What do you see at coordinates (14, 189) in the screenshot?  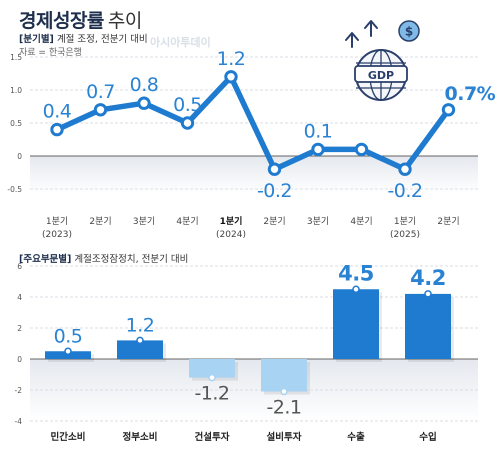 I see `y-tick-label: -0.5` at bounding box center [14, 189].